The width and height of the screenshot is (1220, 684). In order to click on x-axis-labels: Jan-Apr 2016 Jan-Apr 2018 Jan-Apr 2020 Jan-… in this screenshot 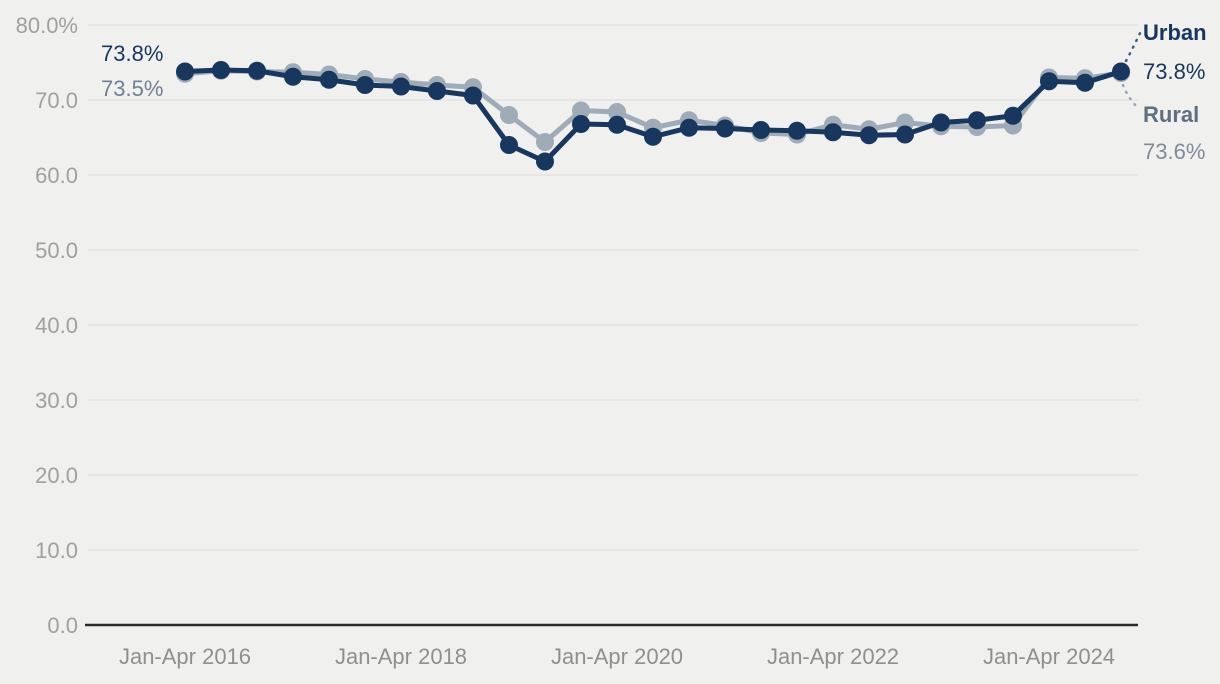, I will do `click(617, 656)`.